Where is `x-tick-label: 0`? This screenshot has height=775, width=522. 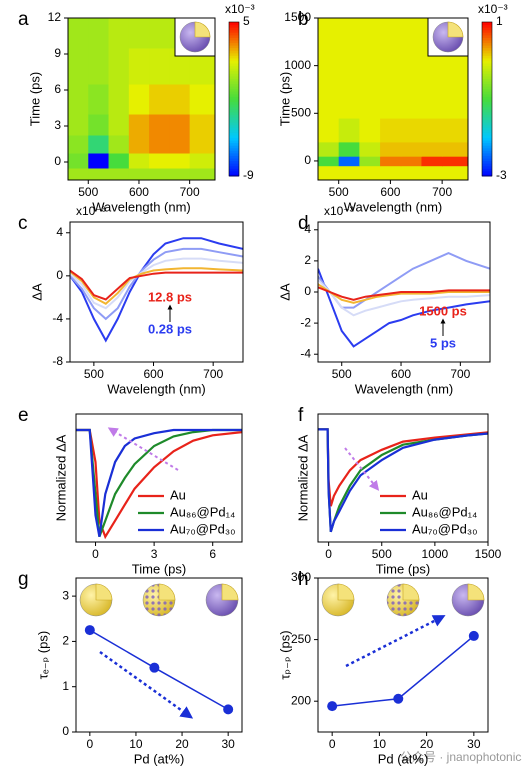 x-tick-label: 0 is located at coordinates (95, 554).